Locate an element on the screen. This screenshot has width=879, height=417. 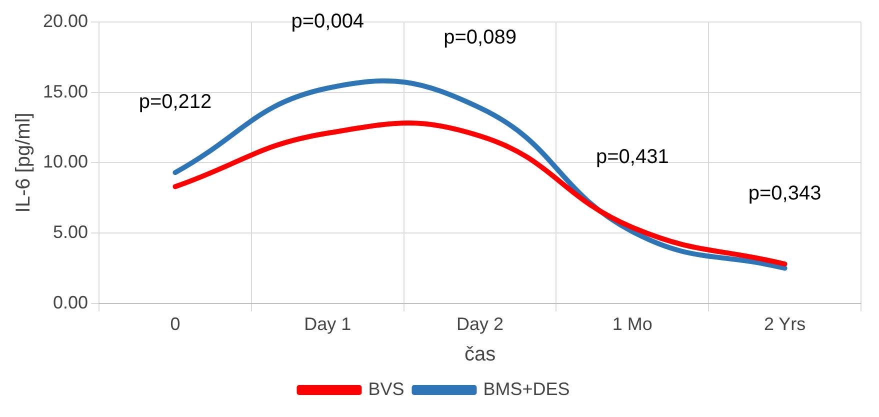
annotation: p=0,089 is located at coordinates (480, 37).